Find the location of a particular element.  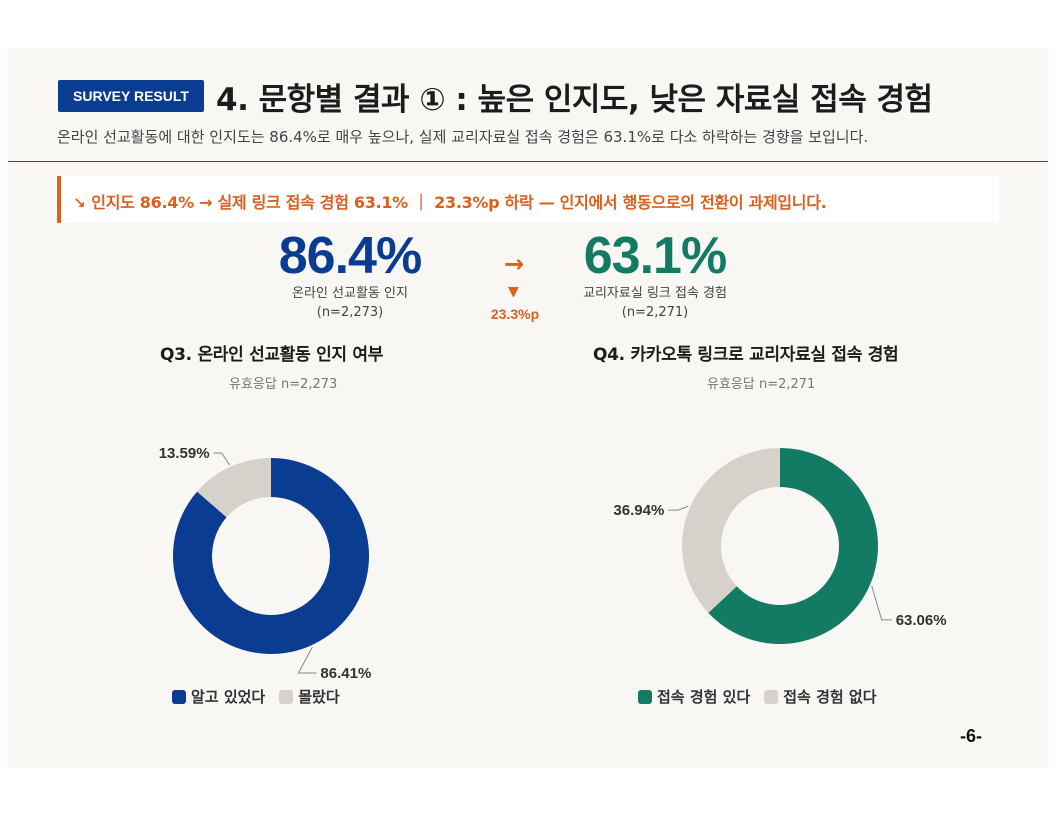

awareness-value: 86.4% is located at coordinates (350, 256).